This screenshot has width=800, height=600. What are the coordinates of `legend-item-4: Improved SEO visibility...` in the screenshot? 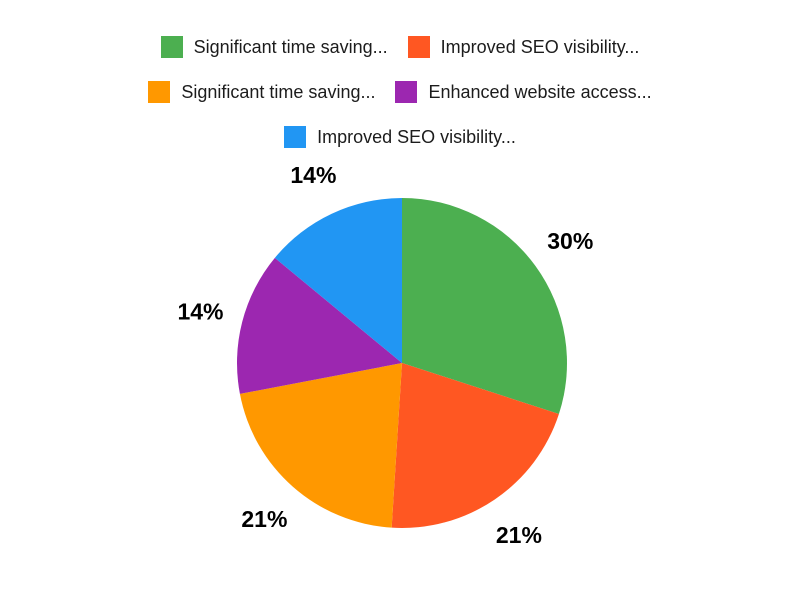 It's located at (400, 137).